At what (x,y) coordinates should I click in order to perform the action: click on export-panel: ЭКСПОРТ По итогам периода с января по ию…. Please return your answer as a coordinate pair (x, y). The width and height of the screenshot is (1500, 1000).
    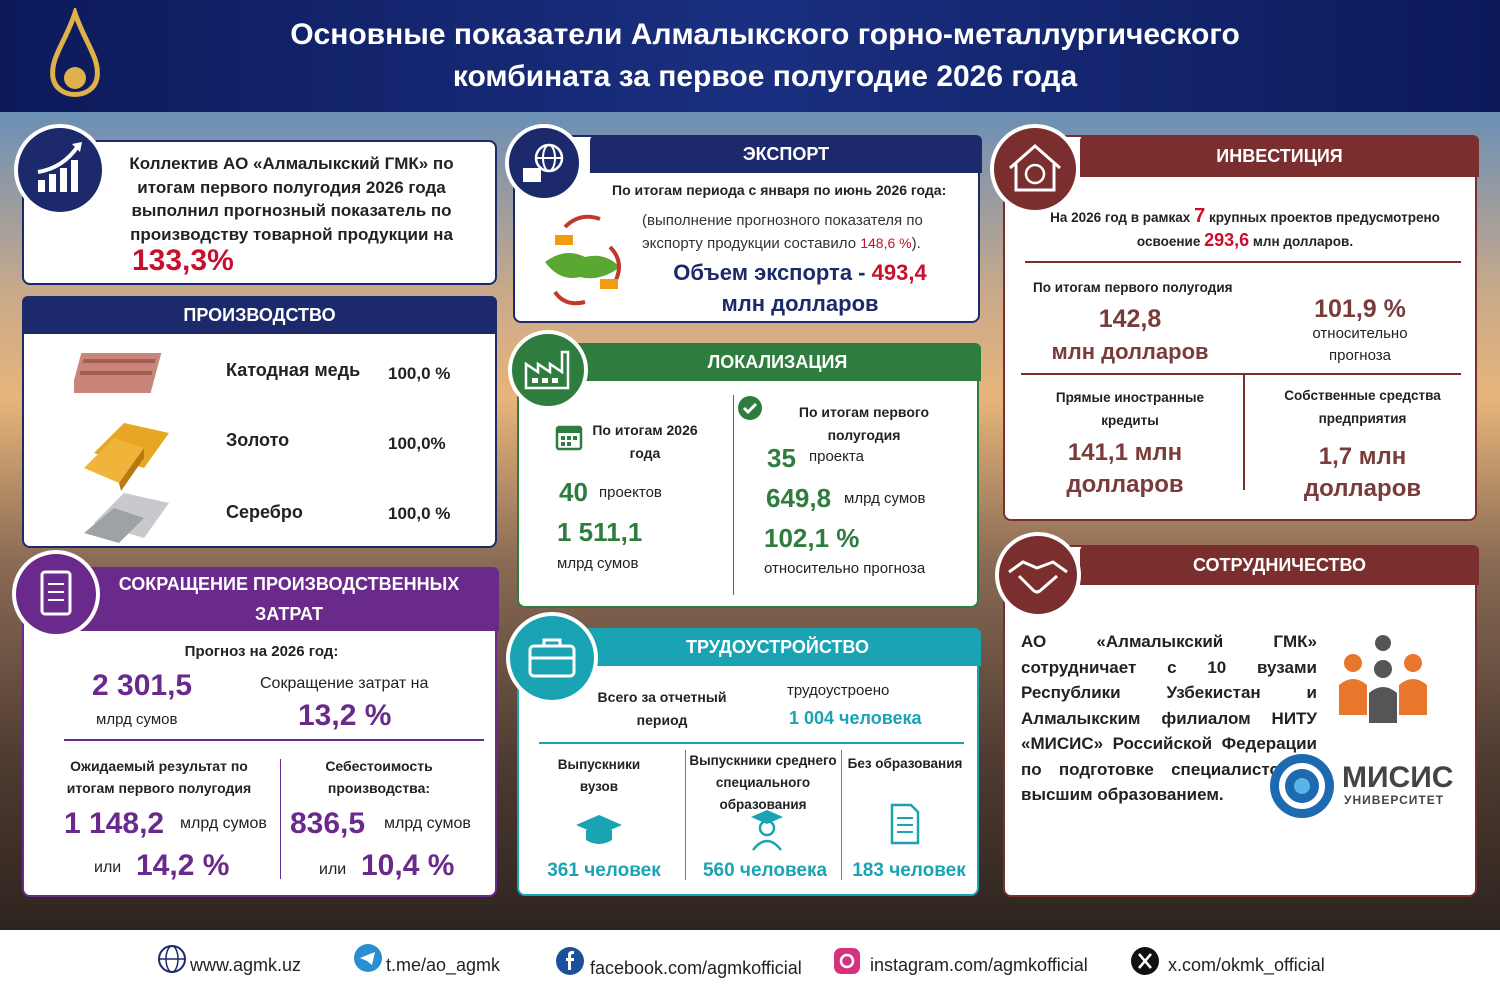
    Looking at the image, I should click on (747, 229).